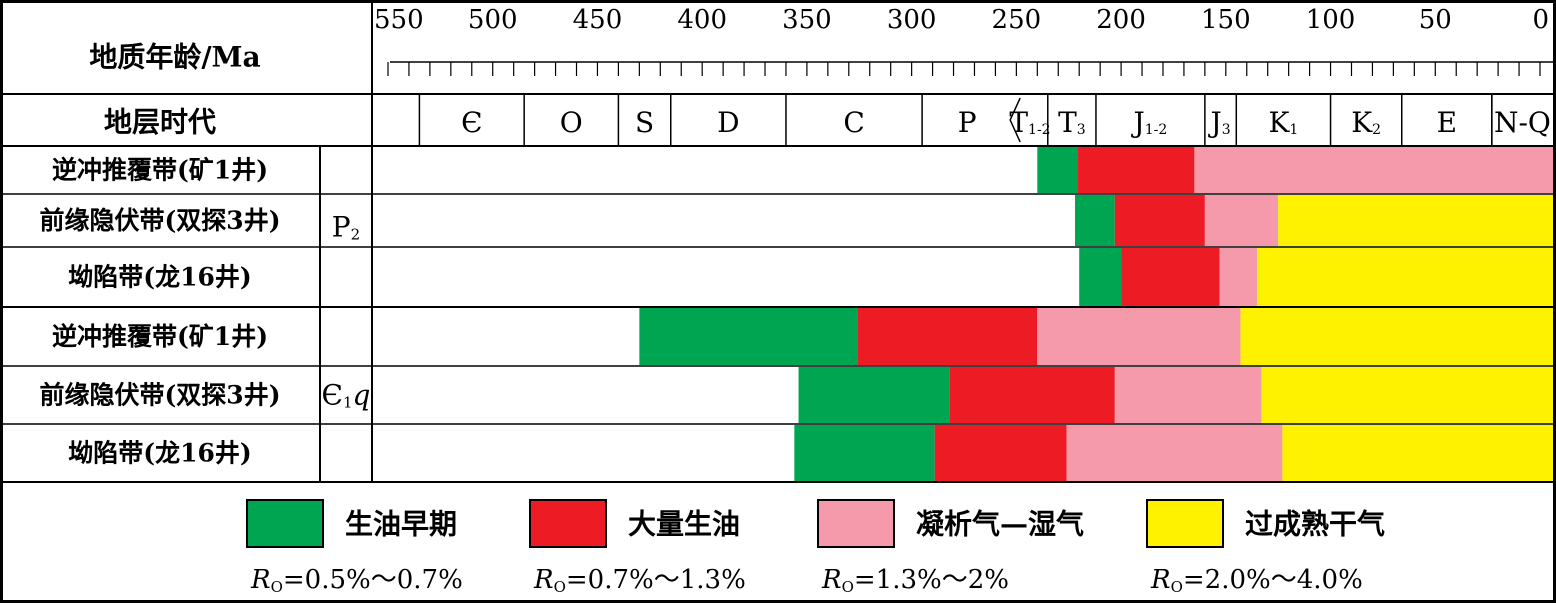 Image resolution: width=1556 pixels, height=607 pixels. Describe the element at coordinates (1000, 524) in the screenshot. I see `legend-label: 凝析气—湿气` at that location.